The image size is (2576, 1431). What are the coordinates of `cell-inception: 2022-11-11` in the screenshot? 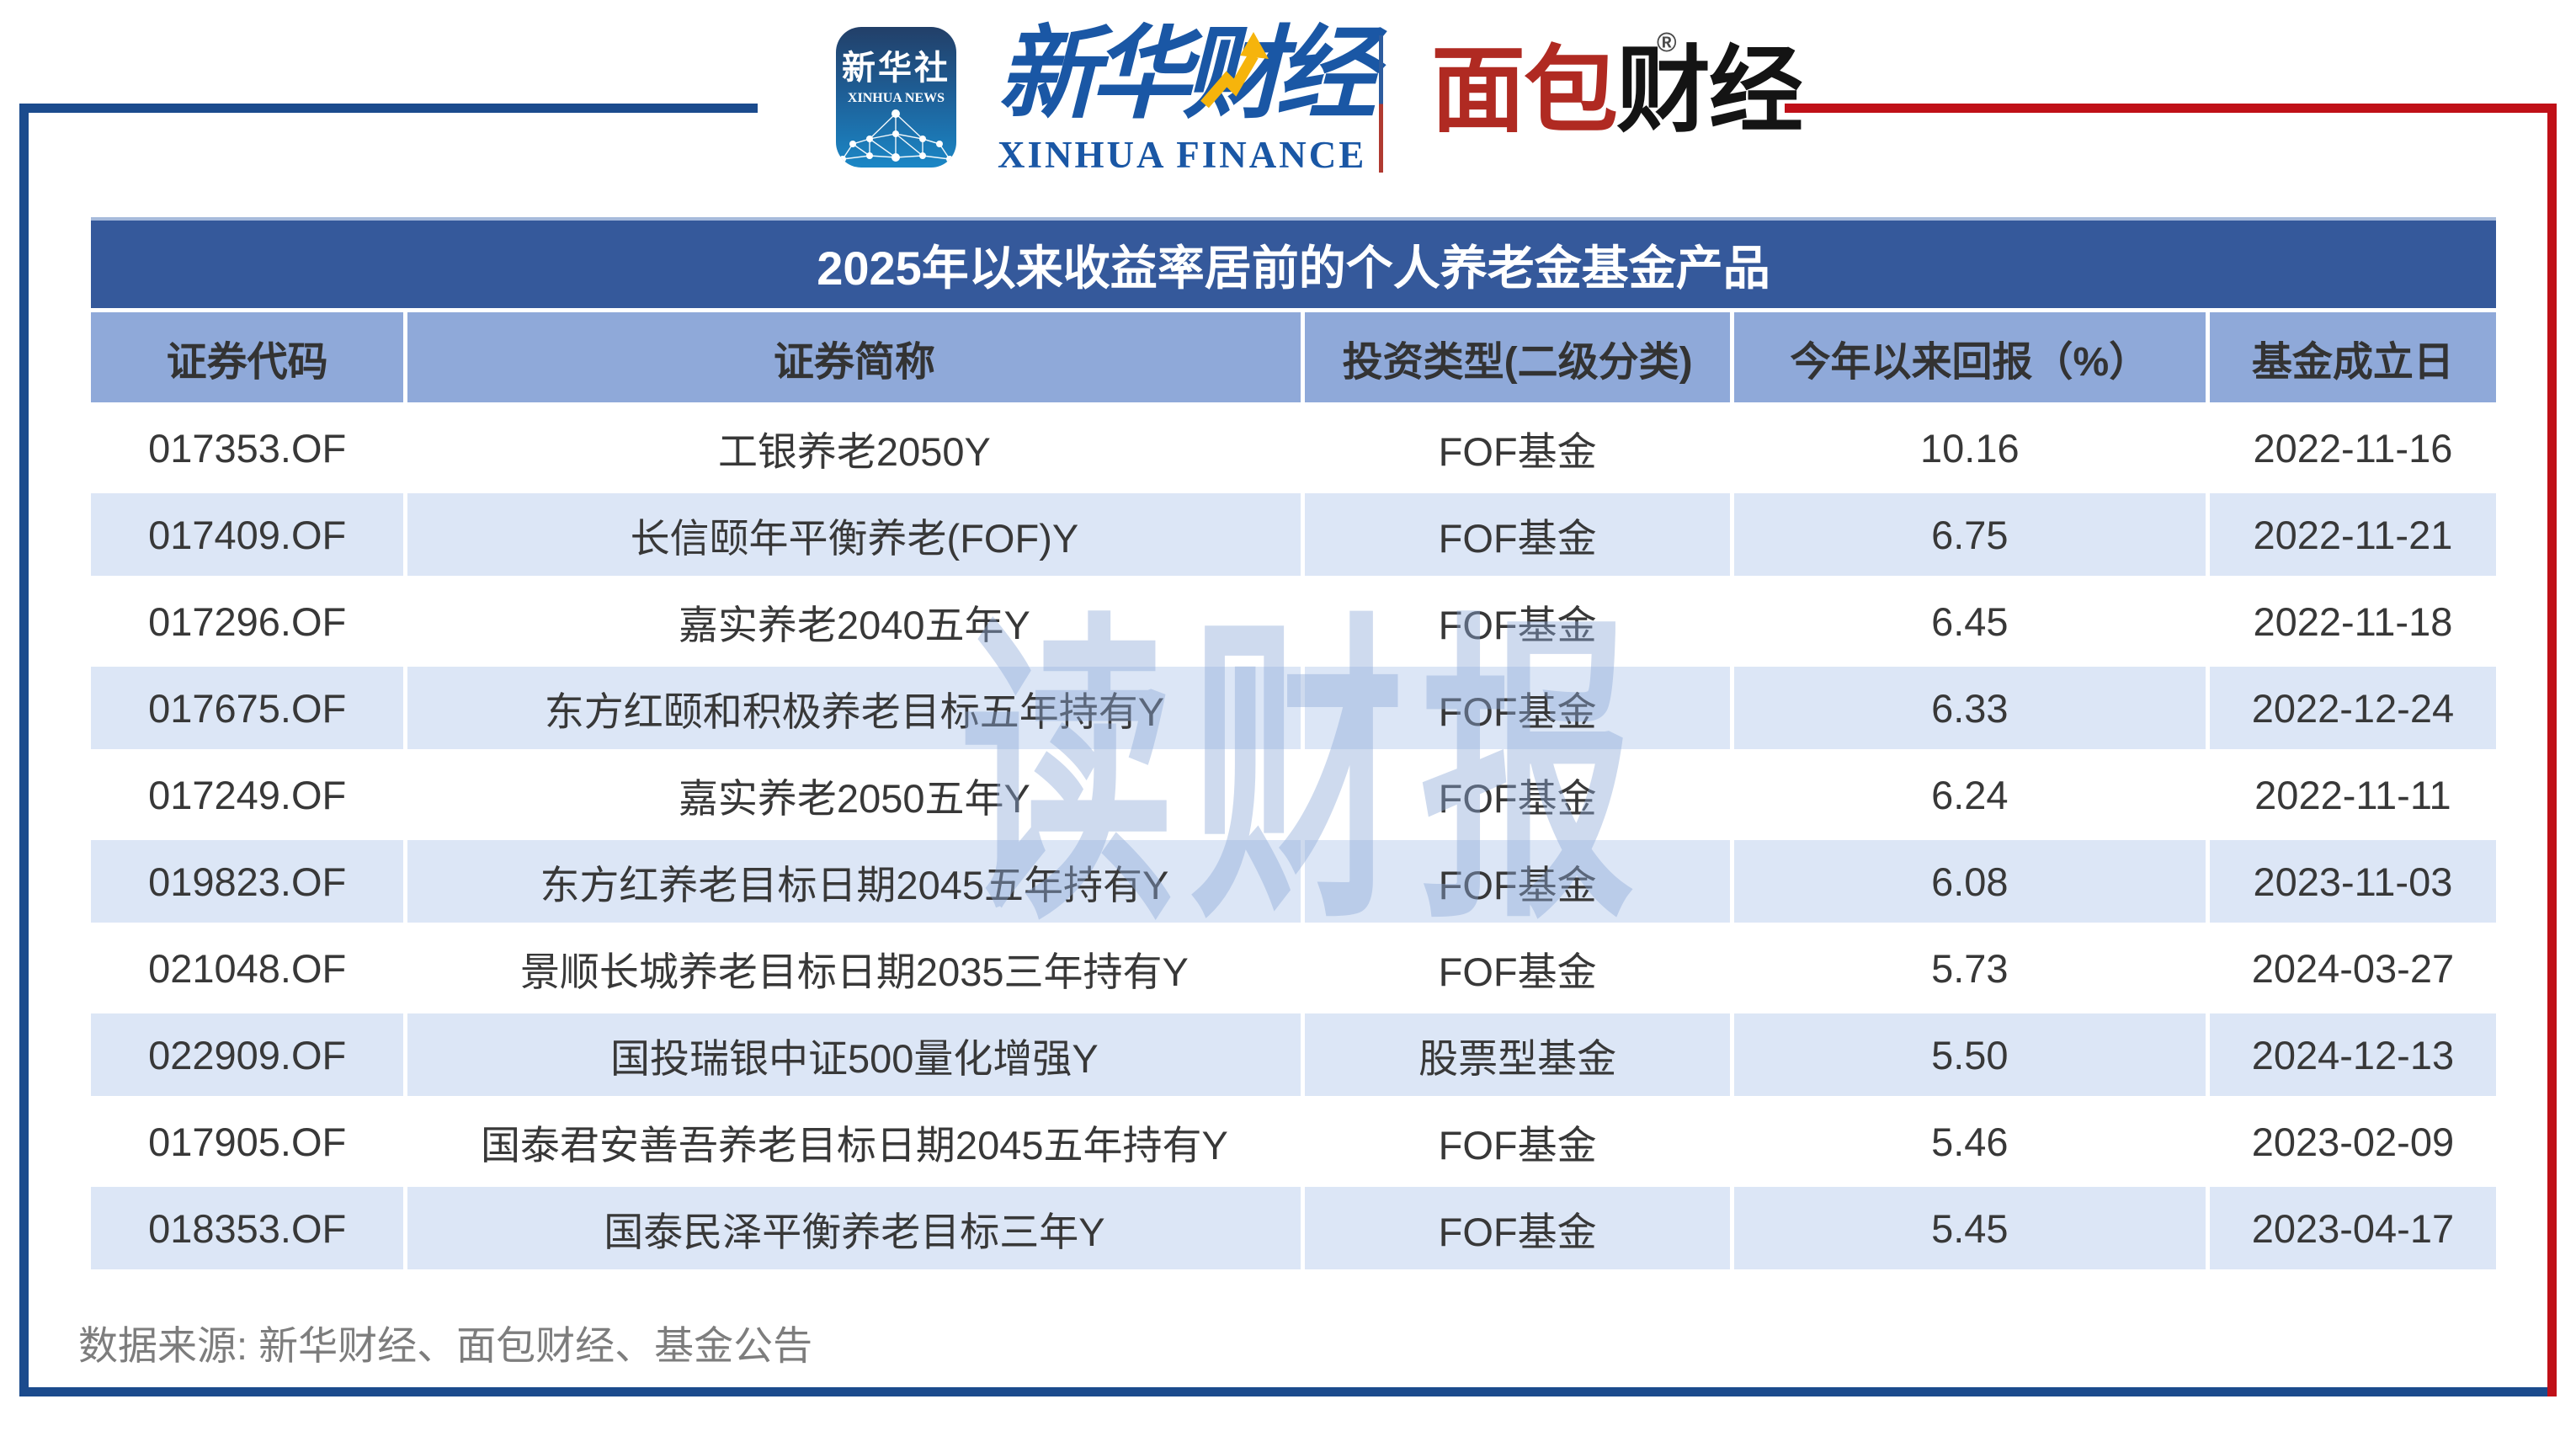 It's located at (2353, 794).